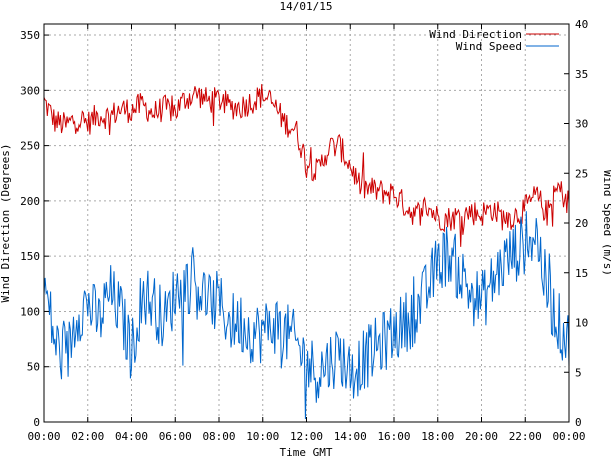 This screenshot has width=611, height=464. I want to click on y-left-axis-label: Wind Direction (Degrees), so click(6, 223).